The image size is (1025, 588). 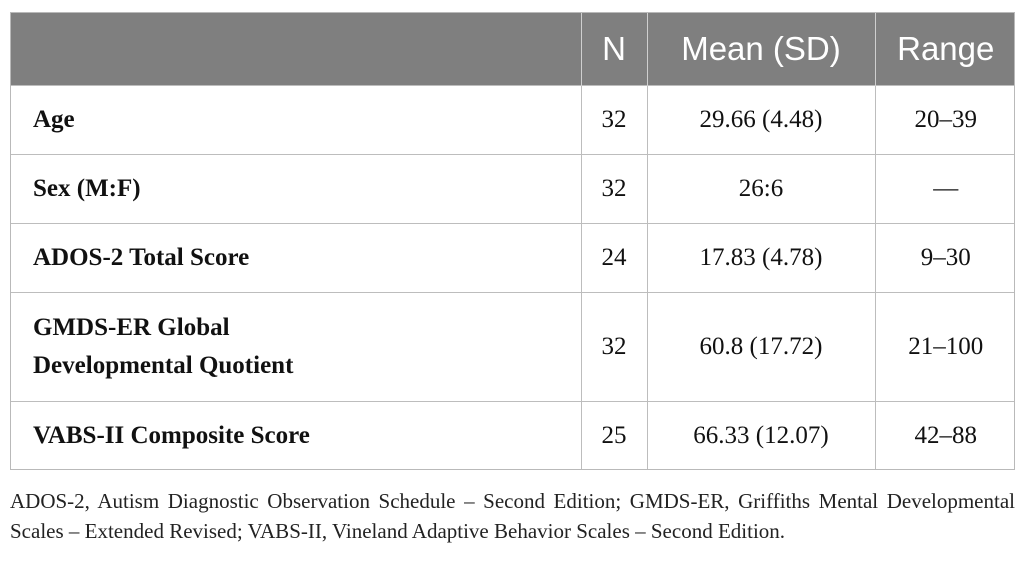 What do you see at coordinates (760, 189) in the screenshot?
I see `cell-mean-sd: 26:6` at bounding box center [760, 189].